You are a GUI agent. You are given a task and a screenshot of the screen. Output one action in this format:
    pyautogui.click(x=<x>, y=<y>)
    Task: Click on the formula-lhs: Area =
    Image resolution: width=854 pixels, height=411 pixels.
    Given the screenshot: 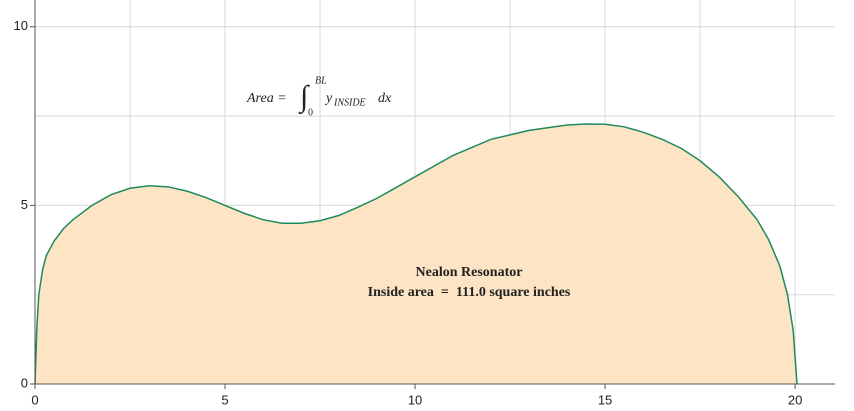 What is the action you would take?
    pyautogui.click(x=266, y=98)
    